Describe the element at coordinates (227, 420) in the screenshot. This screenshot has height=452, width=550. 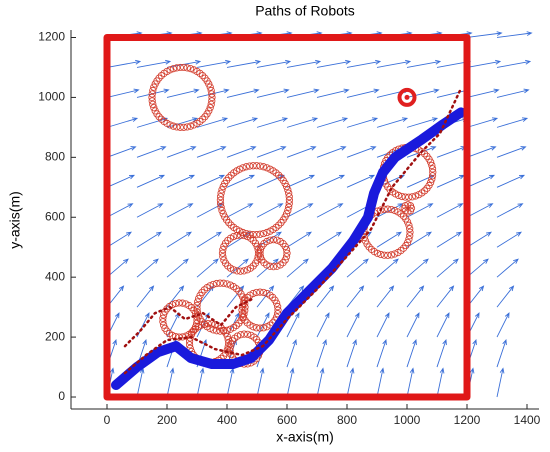
I see `x-tick-label: 400` at that location.